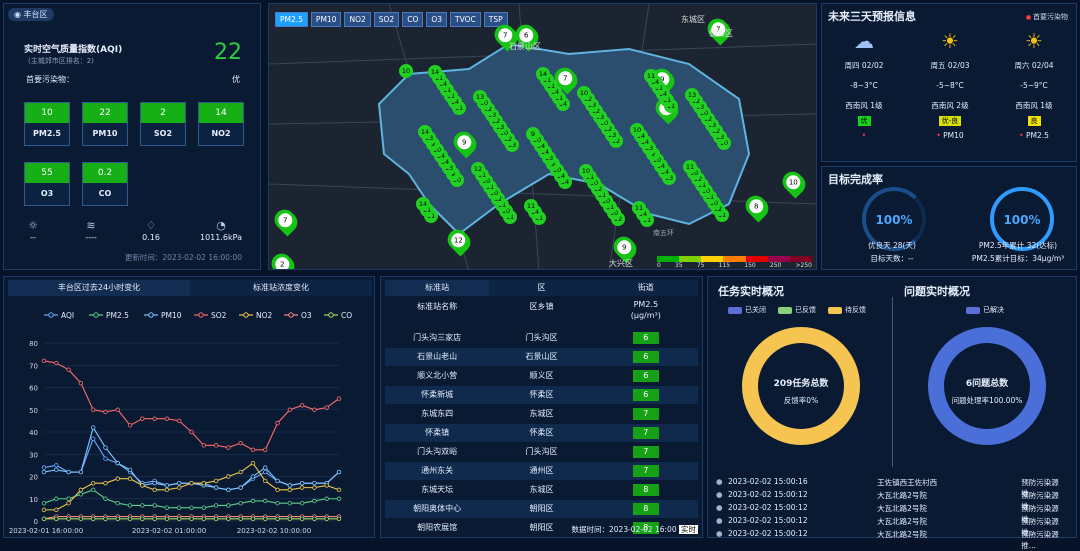 The image size is (1080, 551). Describe the element at coordinates (357, 19) in the screenshot. I see `chip-no2: NO2` at that location.